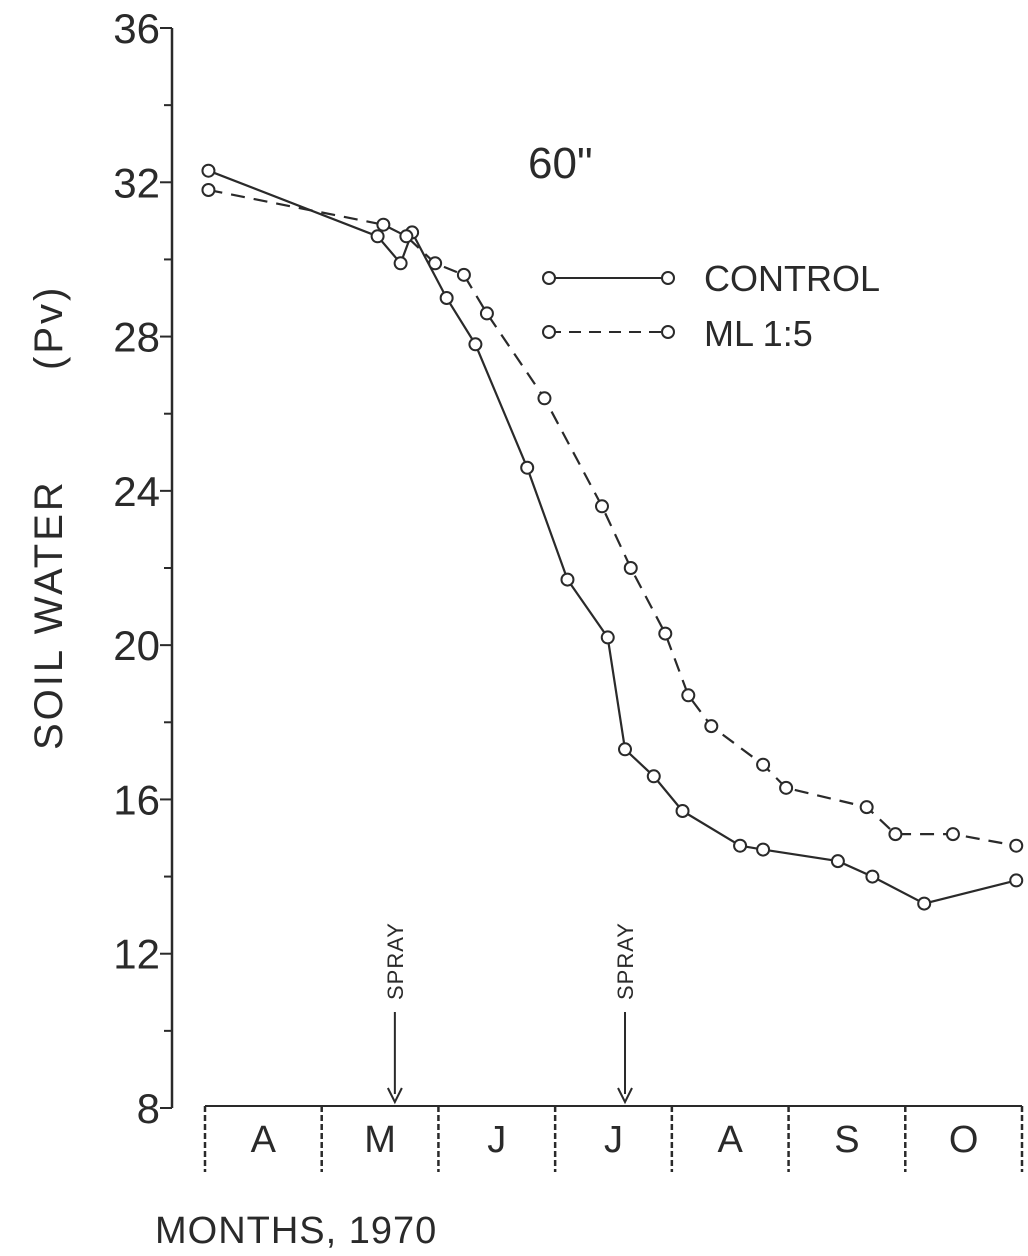  What do you see at coordinates (846, 1140) in the screenshot?
I see `month-label: S` at bounding box center [846, 1140].